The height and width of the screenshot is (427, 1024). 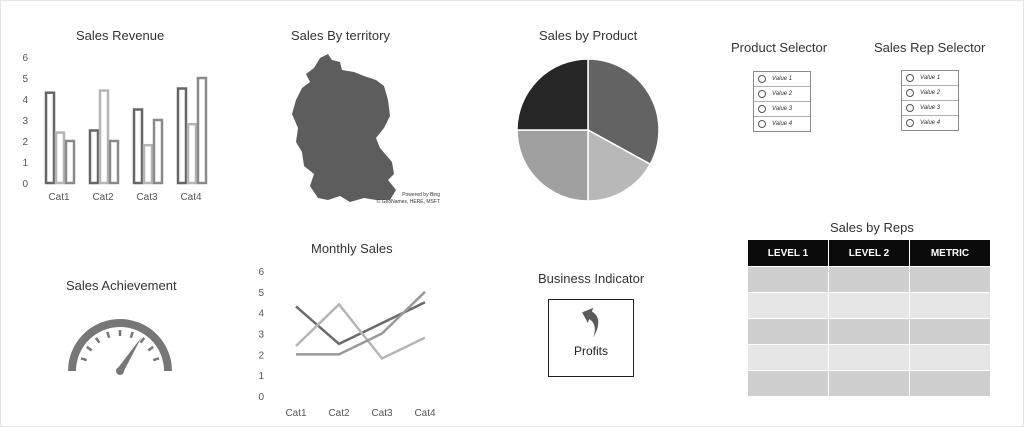 What do you see at coordinates (930, 123) in the screenshot?
I see `rep-option: Value 4` at bounding box center [930, 123].